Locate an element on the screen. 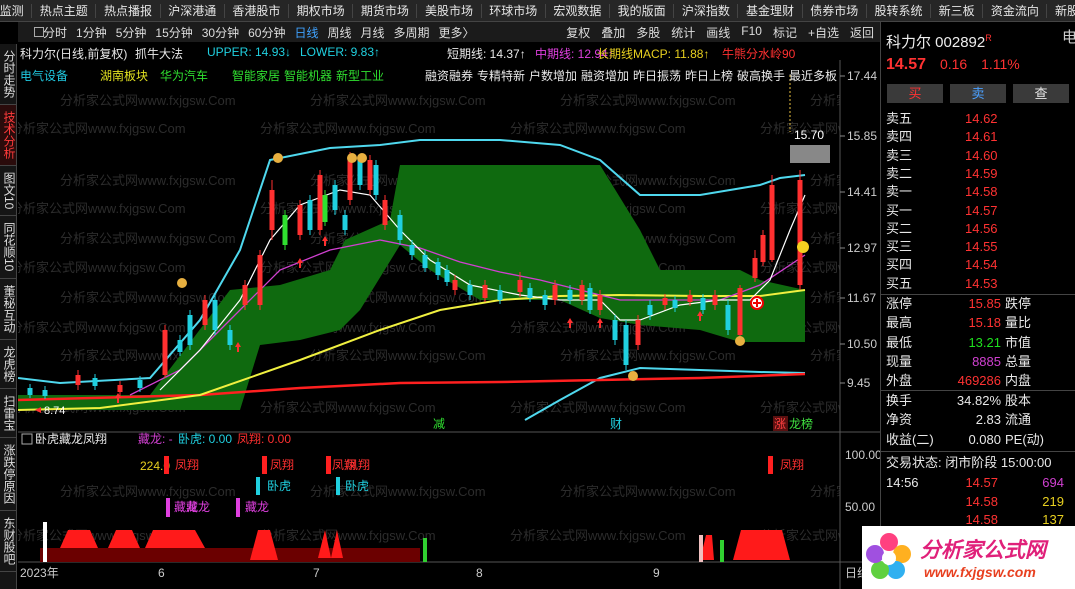 Image resolution: width=1075 pixels, height=589 pixels. wohu-label: 卧虎 is located at coordinates (279, 486).